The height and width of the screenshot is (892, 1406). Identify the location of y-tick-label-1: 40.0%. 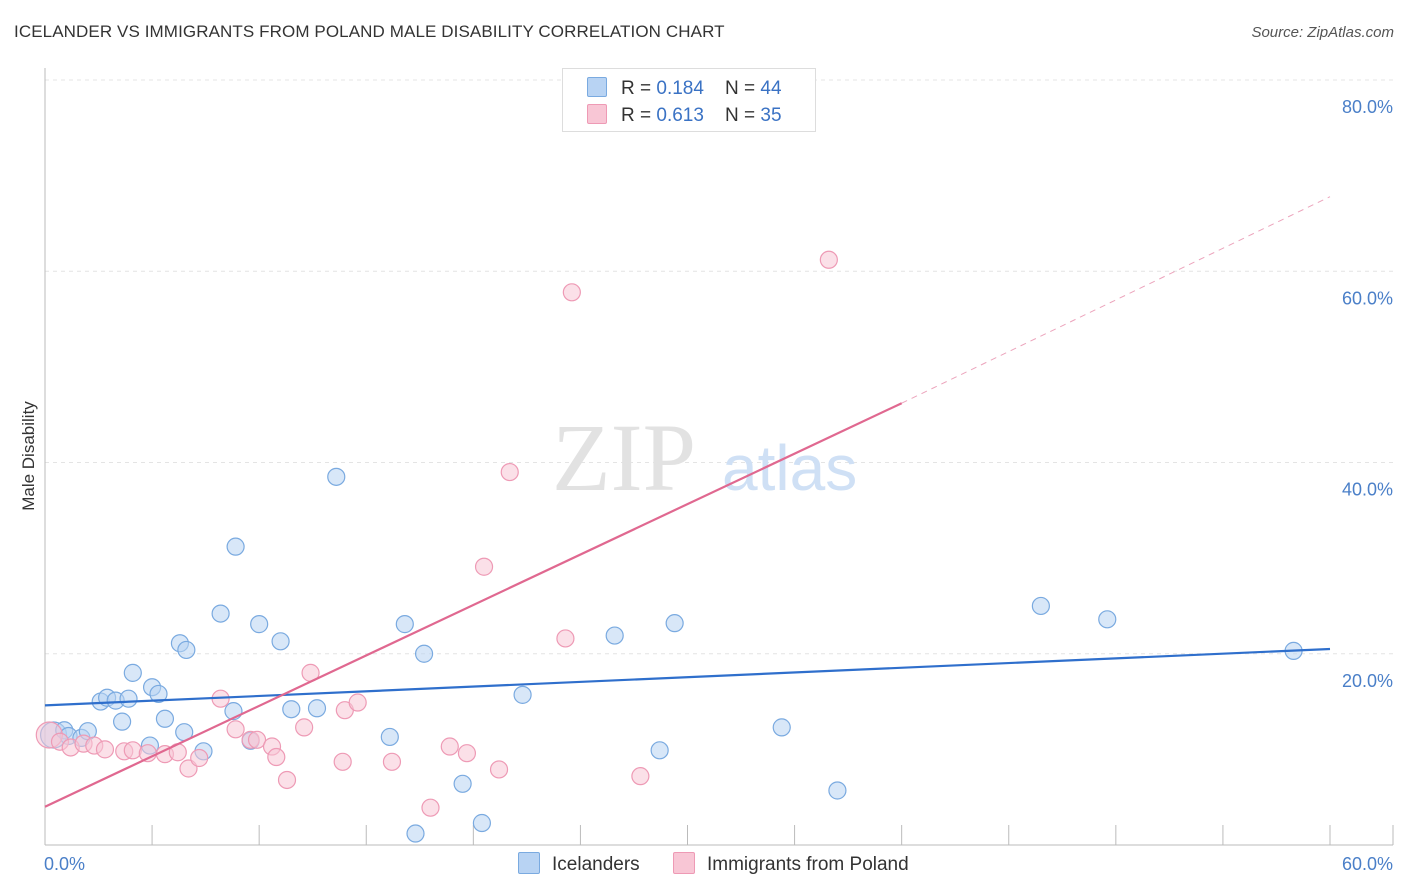
(1367, 490).